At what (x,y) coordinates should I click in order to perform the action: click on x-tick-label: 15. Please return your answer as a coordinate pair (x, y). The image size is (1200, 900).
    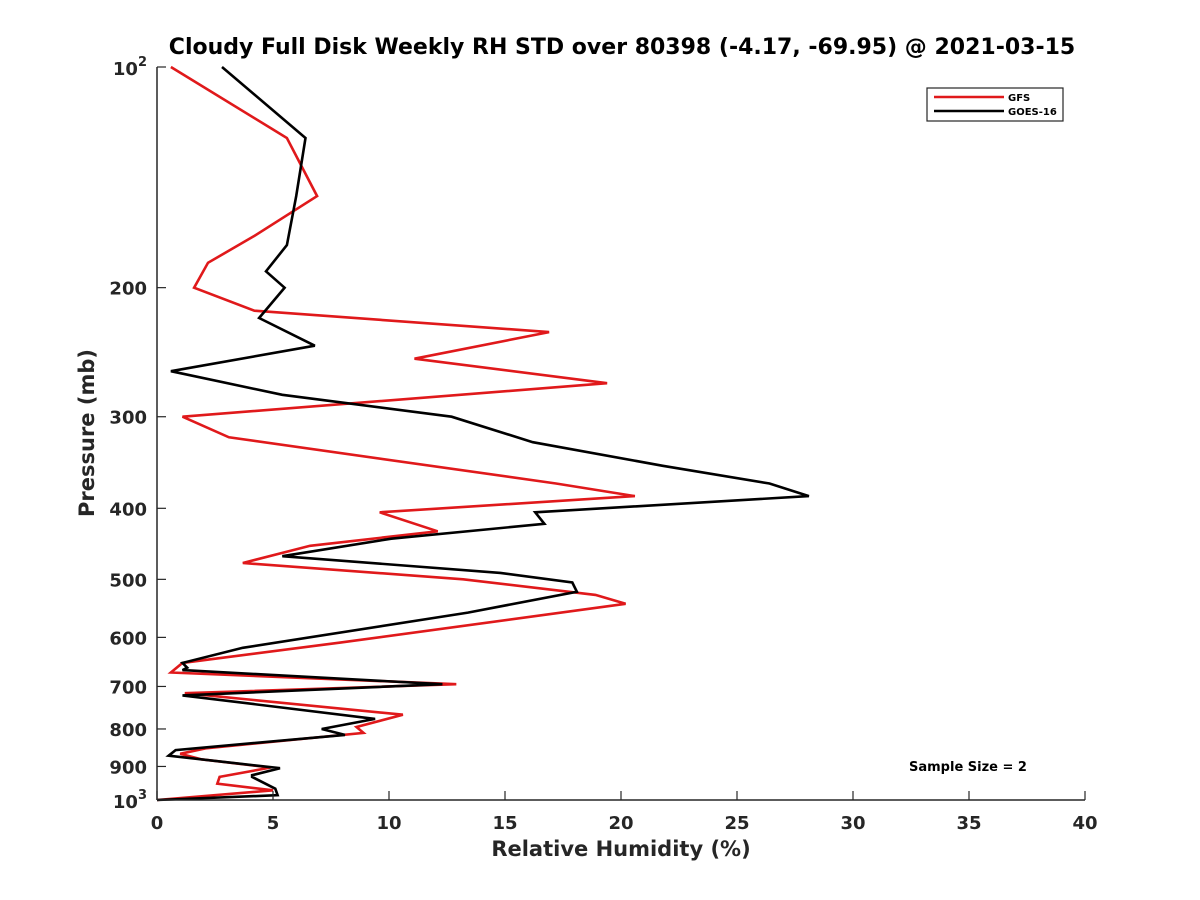
    Looking at the image, I should click on (504, 823).